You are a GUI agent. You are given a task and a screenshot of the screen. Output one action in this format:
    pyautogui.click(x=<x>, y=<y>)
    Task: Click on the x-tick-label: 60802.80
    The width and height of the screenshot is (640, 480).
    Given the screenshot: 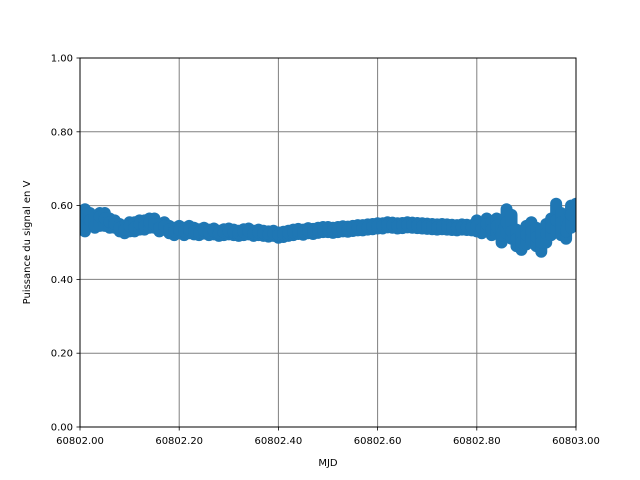 What is the action you would take?
    pyautogui.click(x=477, y=441)
    